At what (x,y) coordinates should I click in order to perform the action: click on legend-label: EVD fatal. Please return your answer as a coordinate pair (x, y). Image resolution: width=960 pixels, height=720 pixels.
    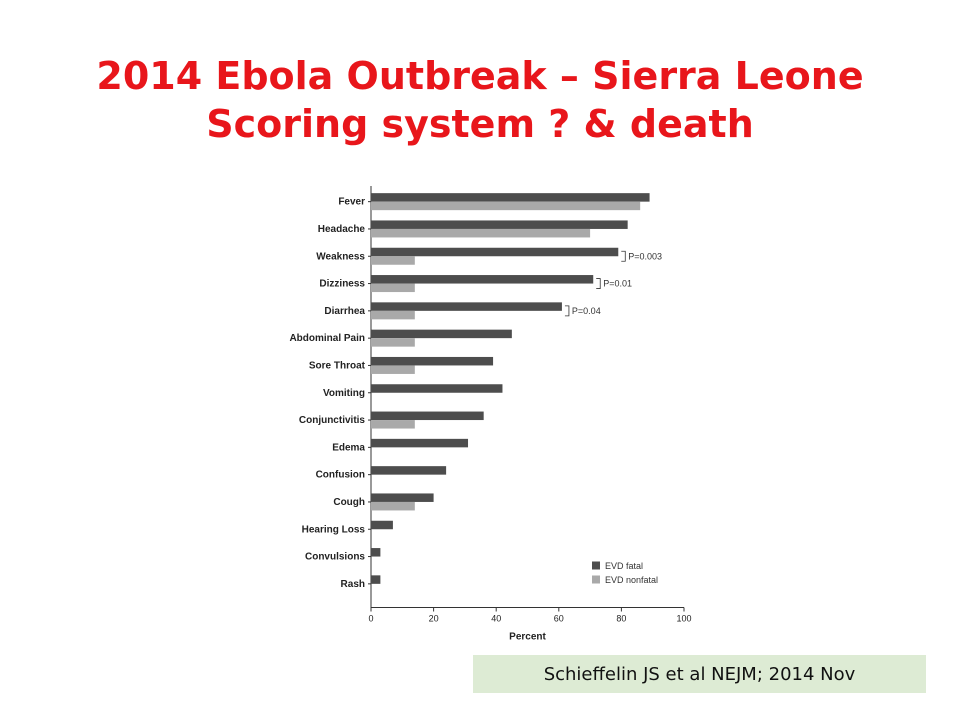
    Looking at the image, I should click on (624, 566).